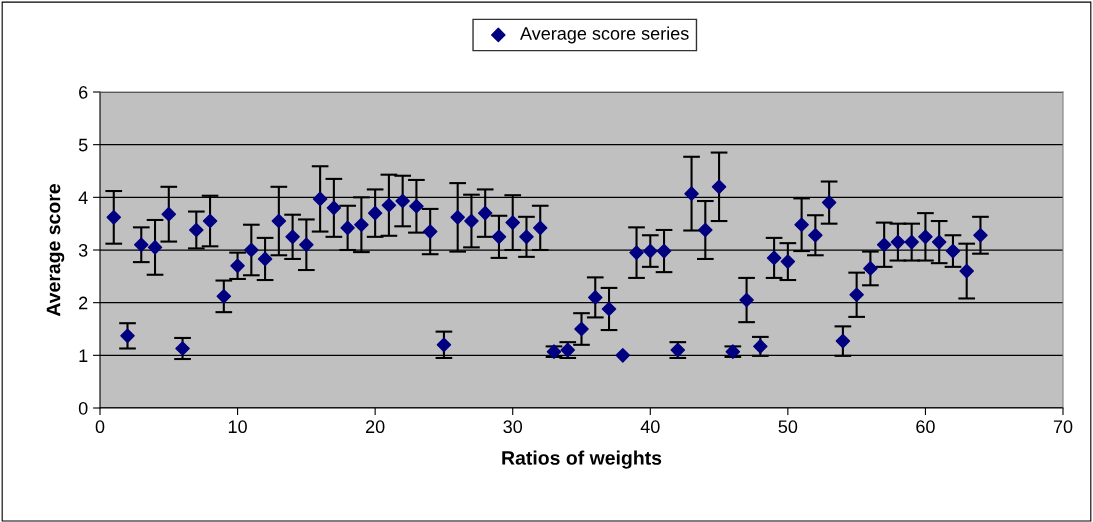 Image resolution: width=1093 pixels, height=522 pixels. What do you see at coordinates (83, 408) in the screenshot?
I see `y-tick-label: 0` at bounding box center [83, 408].